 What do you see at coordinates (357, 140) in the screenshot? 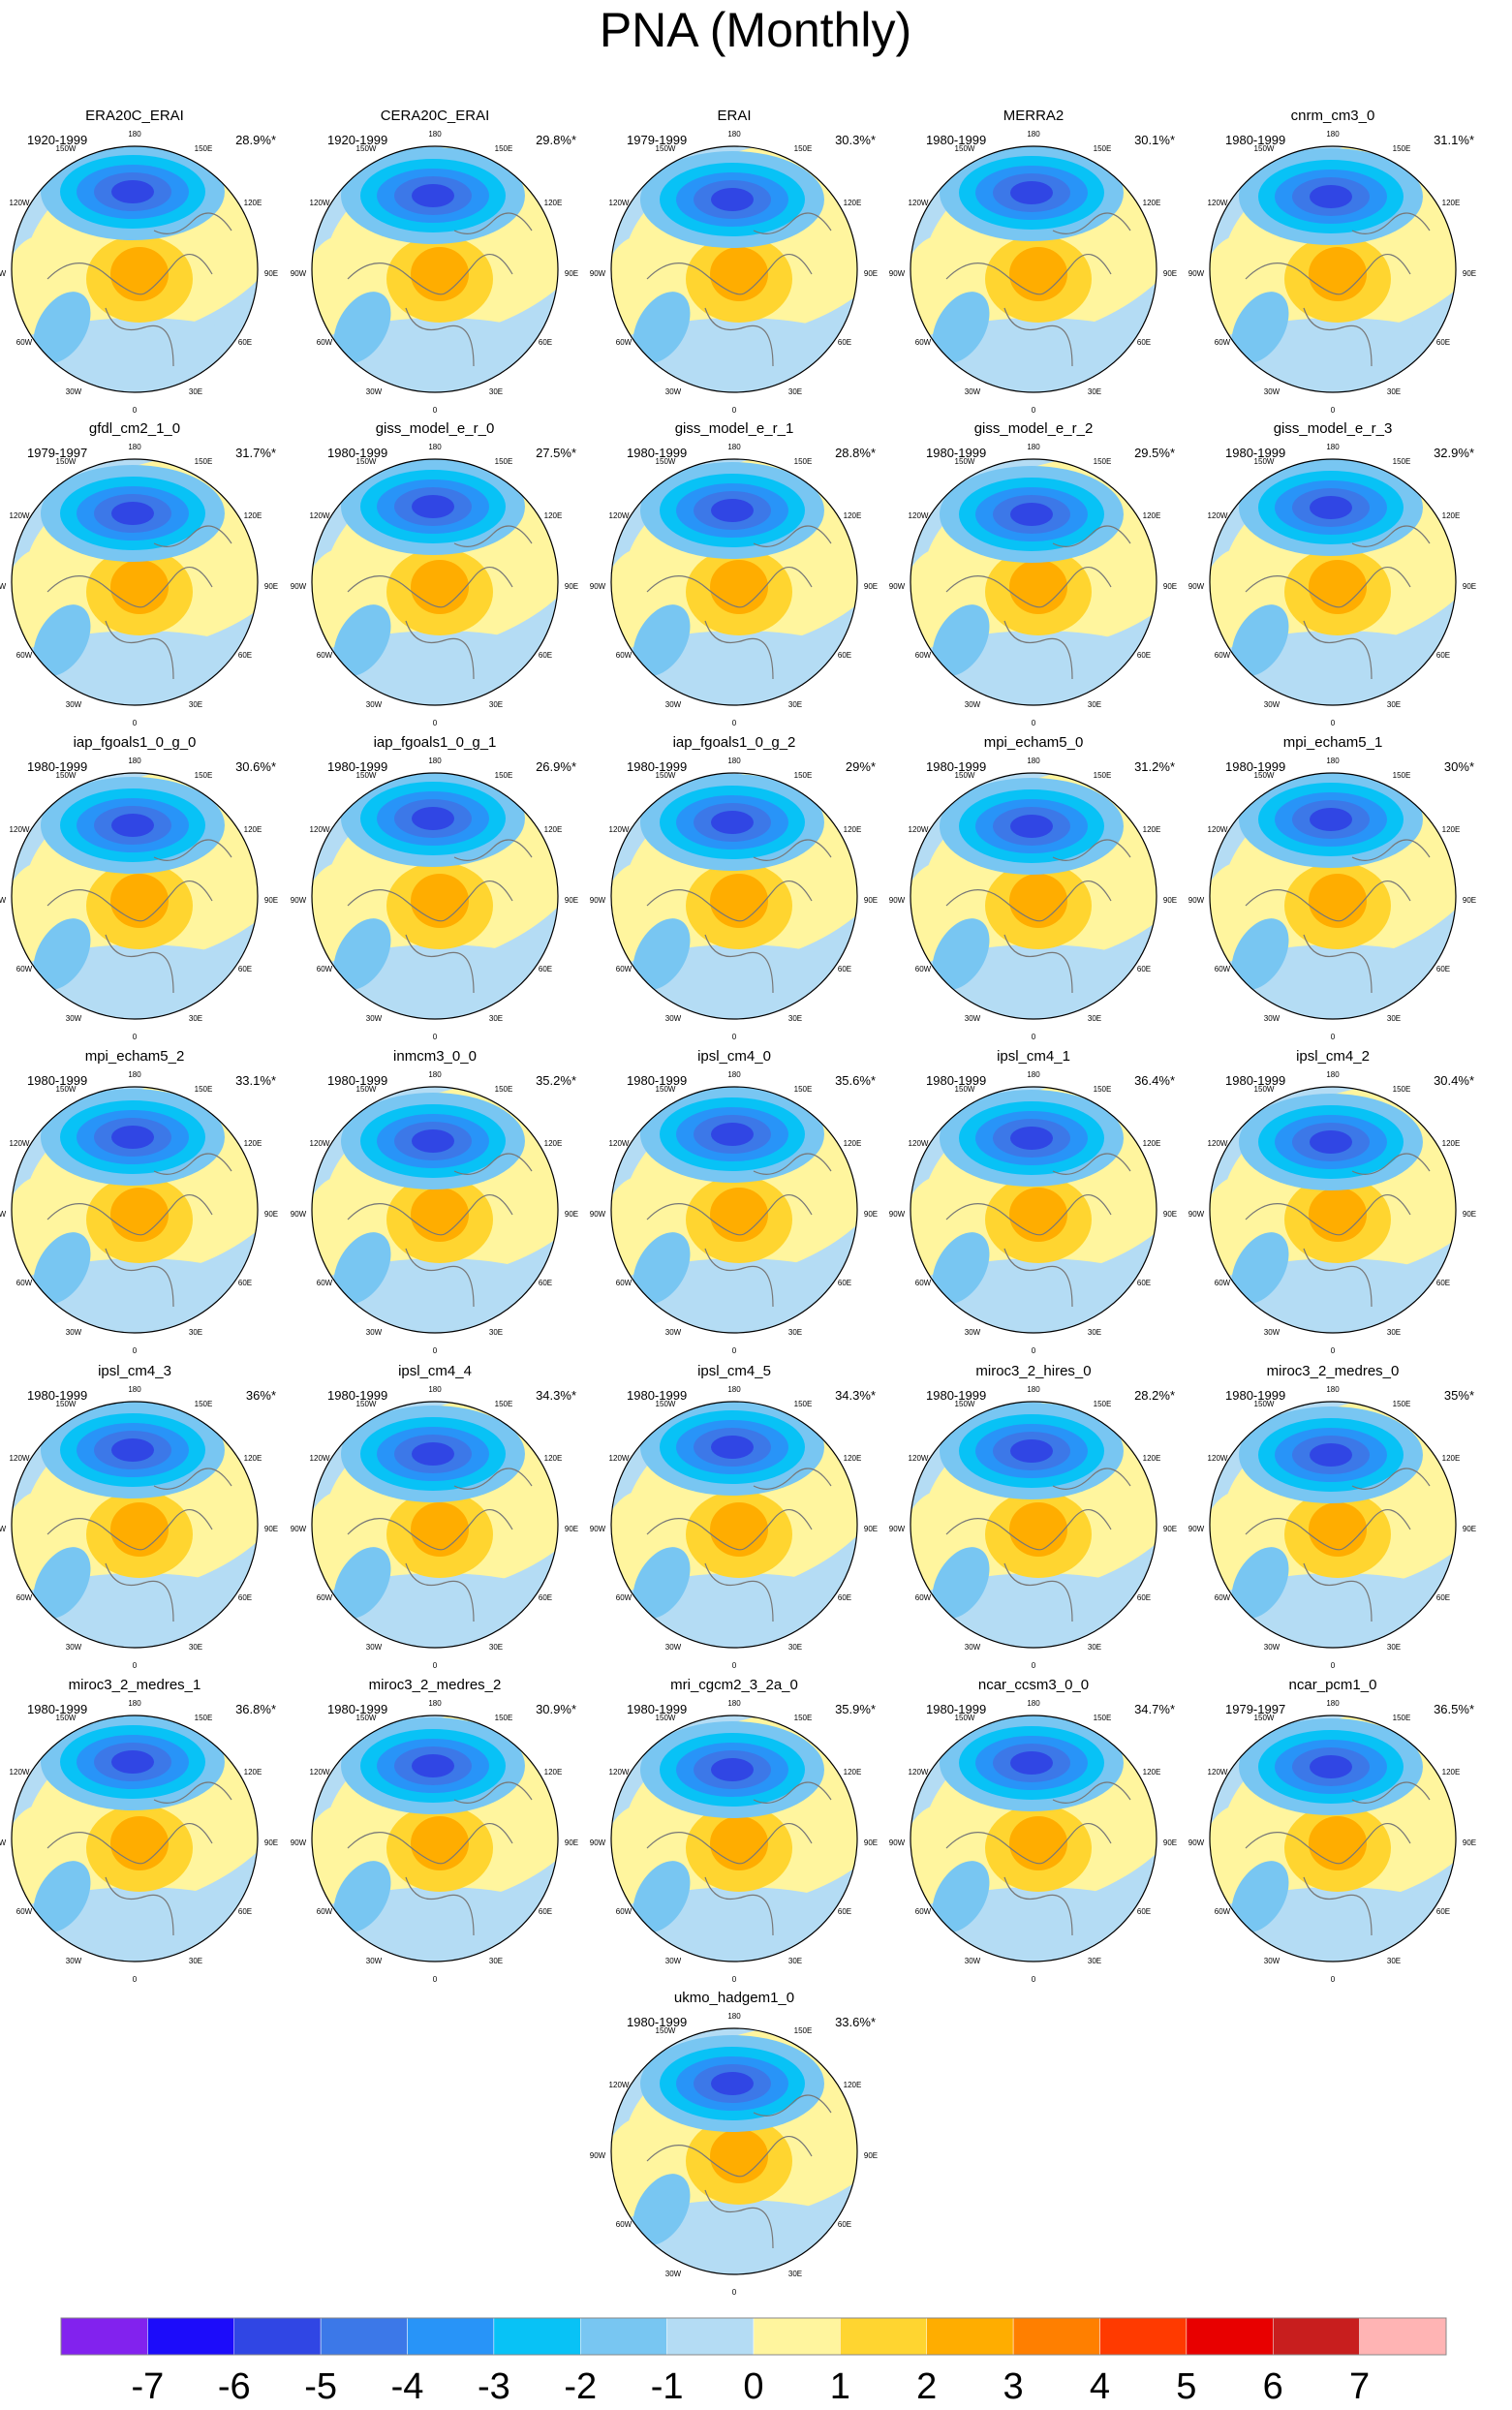
I see `panel-period: 1920-1999` at bounding box center [357, 140].